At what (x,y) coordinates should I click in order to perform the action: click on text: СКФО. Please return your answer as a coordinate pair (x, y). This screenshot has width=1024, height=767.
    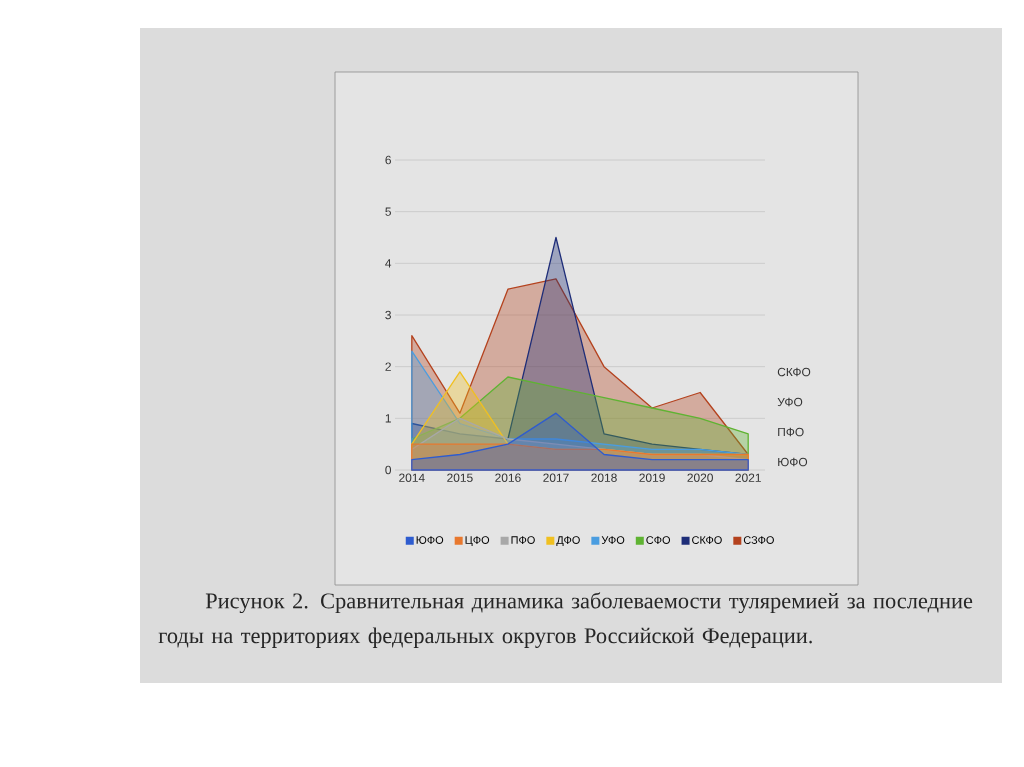
    Looking at the image, I should click on (794, 372).